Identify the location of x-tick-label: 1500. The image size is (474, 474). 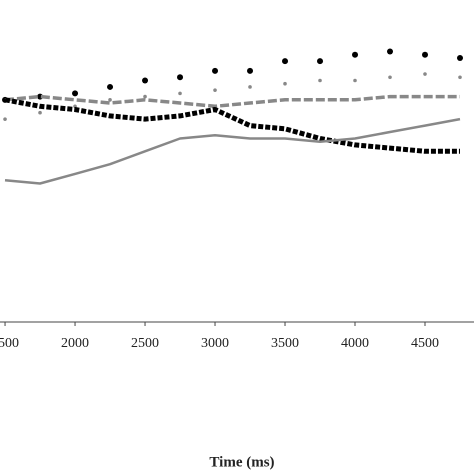
(9, 343).